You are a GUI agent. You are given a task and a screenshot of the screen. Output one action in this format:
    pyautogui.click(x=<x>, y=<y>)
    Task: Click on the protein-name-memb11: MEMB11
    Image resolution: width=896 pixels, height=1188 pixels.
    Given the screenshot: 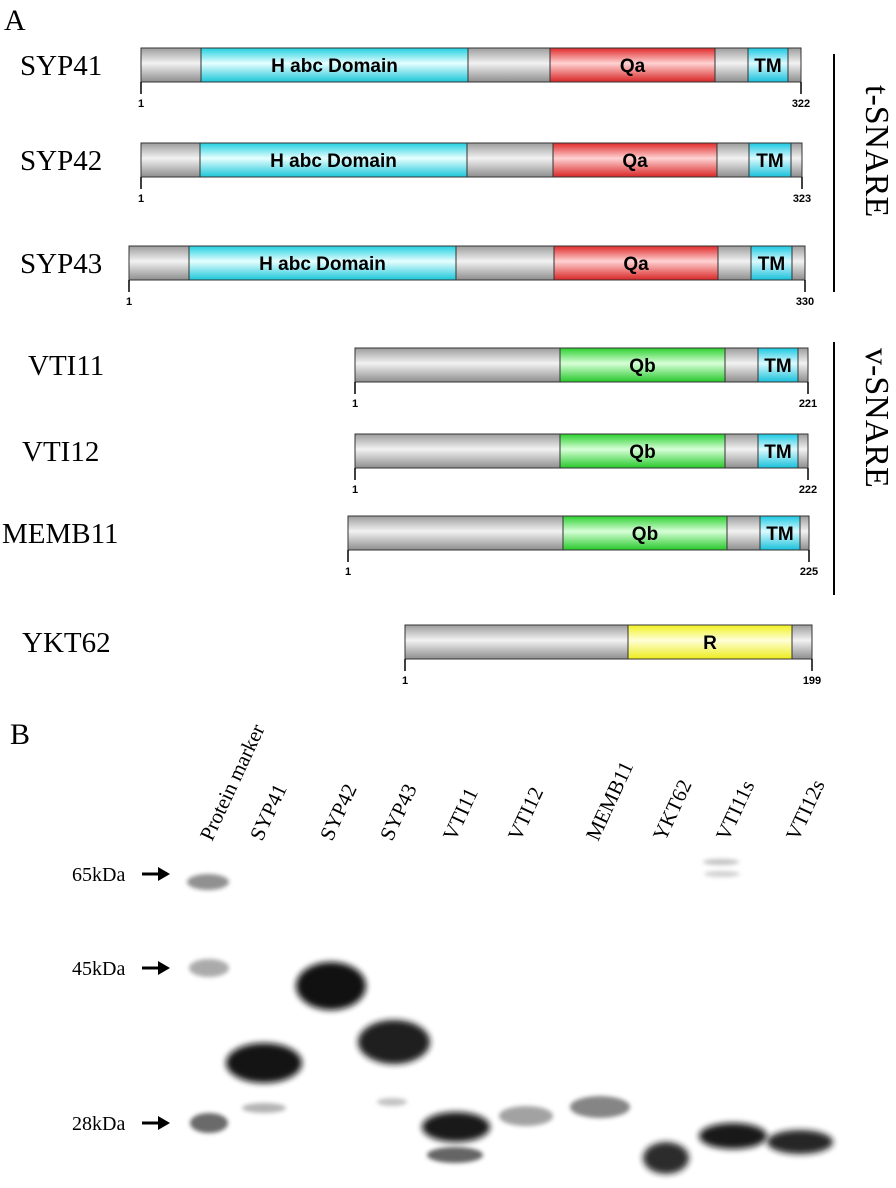 What is the action you would take?
    pyautogui.click(x=60, y=534)
    